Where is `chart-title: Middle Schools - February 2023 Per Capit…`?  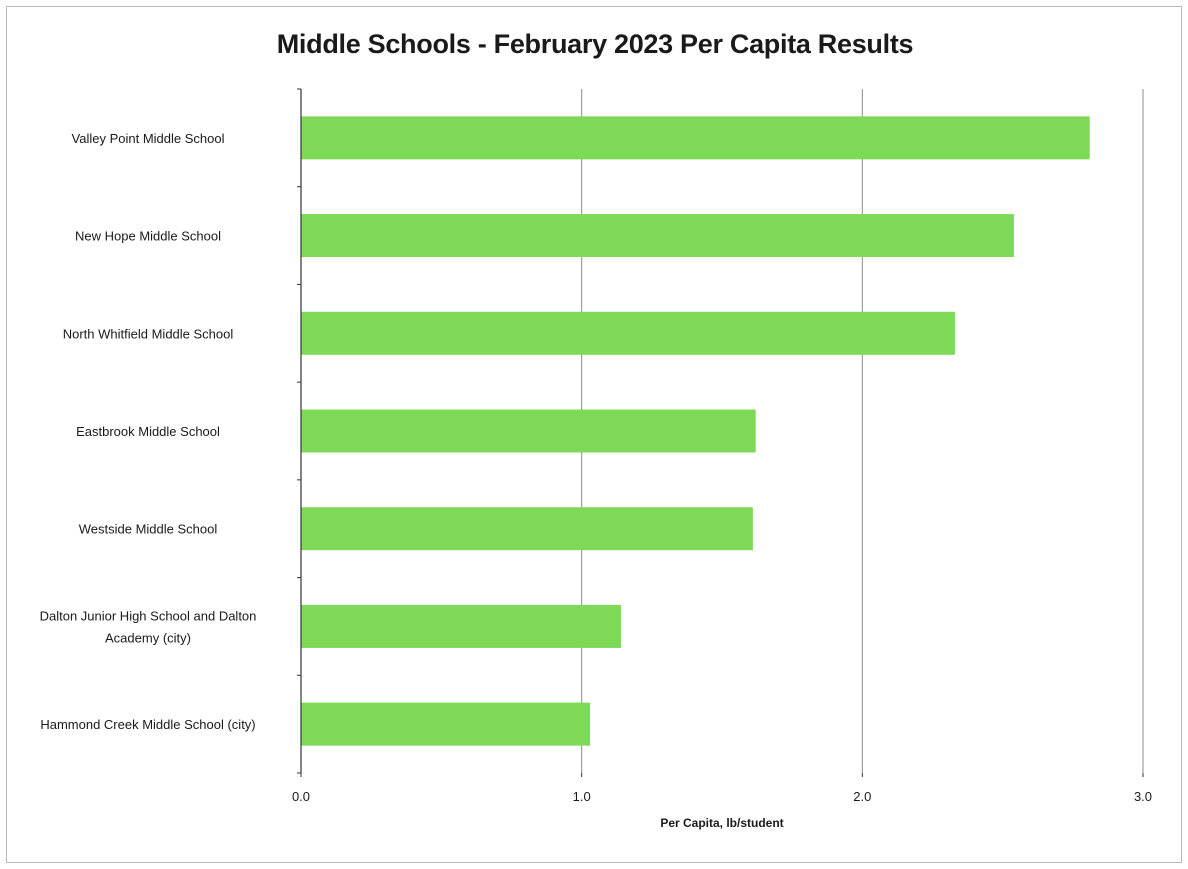 chart-title: Middle Schools - February 2023 Per Capit… is located at coordinates (595, 44).